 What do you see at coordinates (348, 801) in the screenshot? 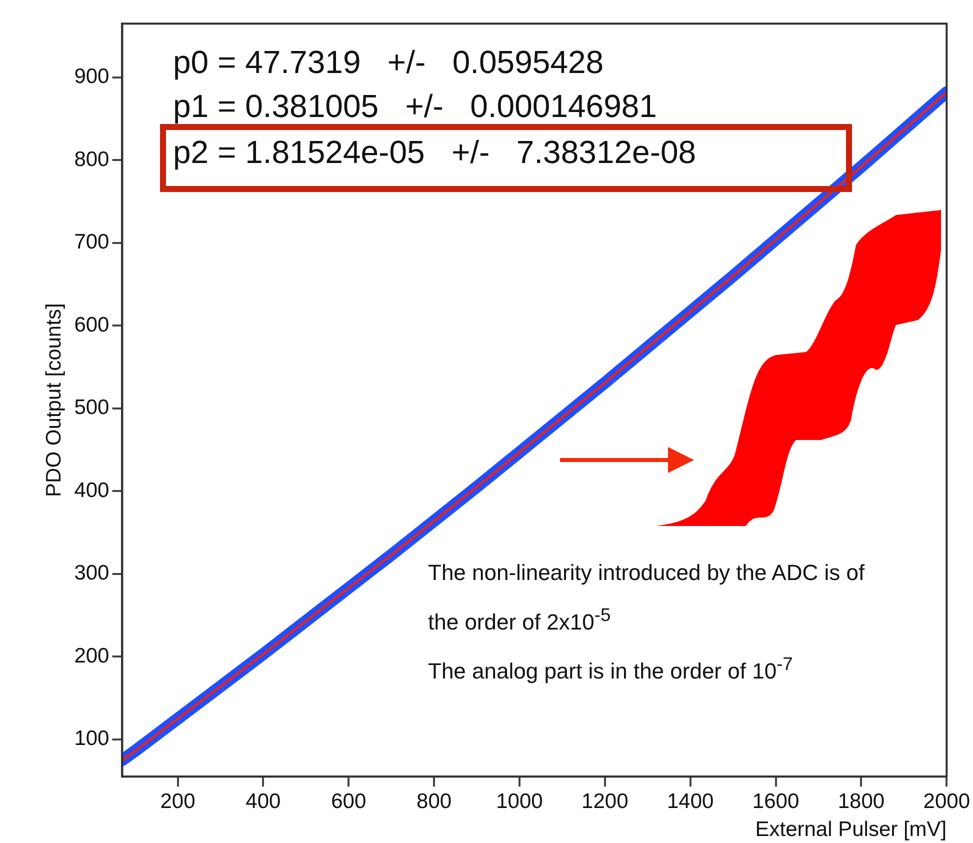
I see `x-tick-label: 600` at bounding box center [348, 801].